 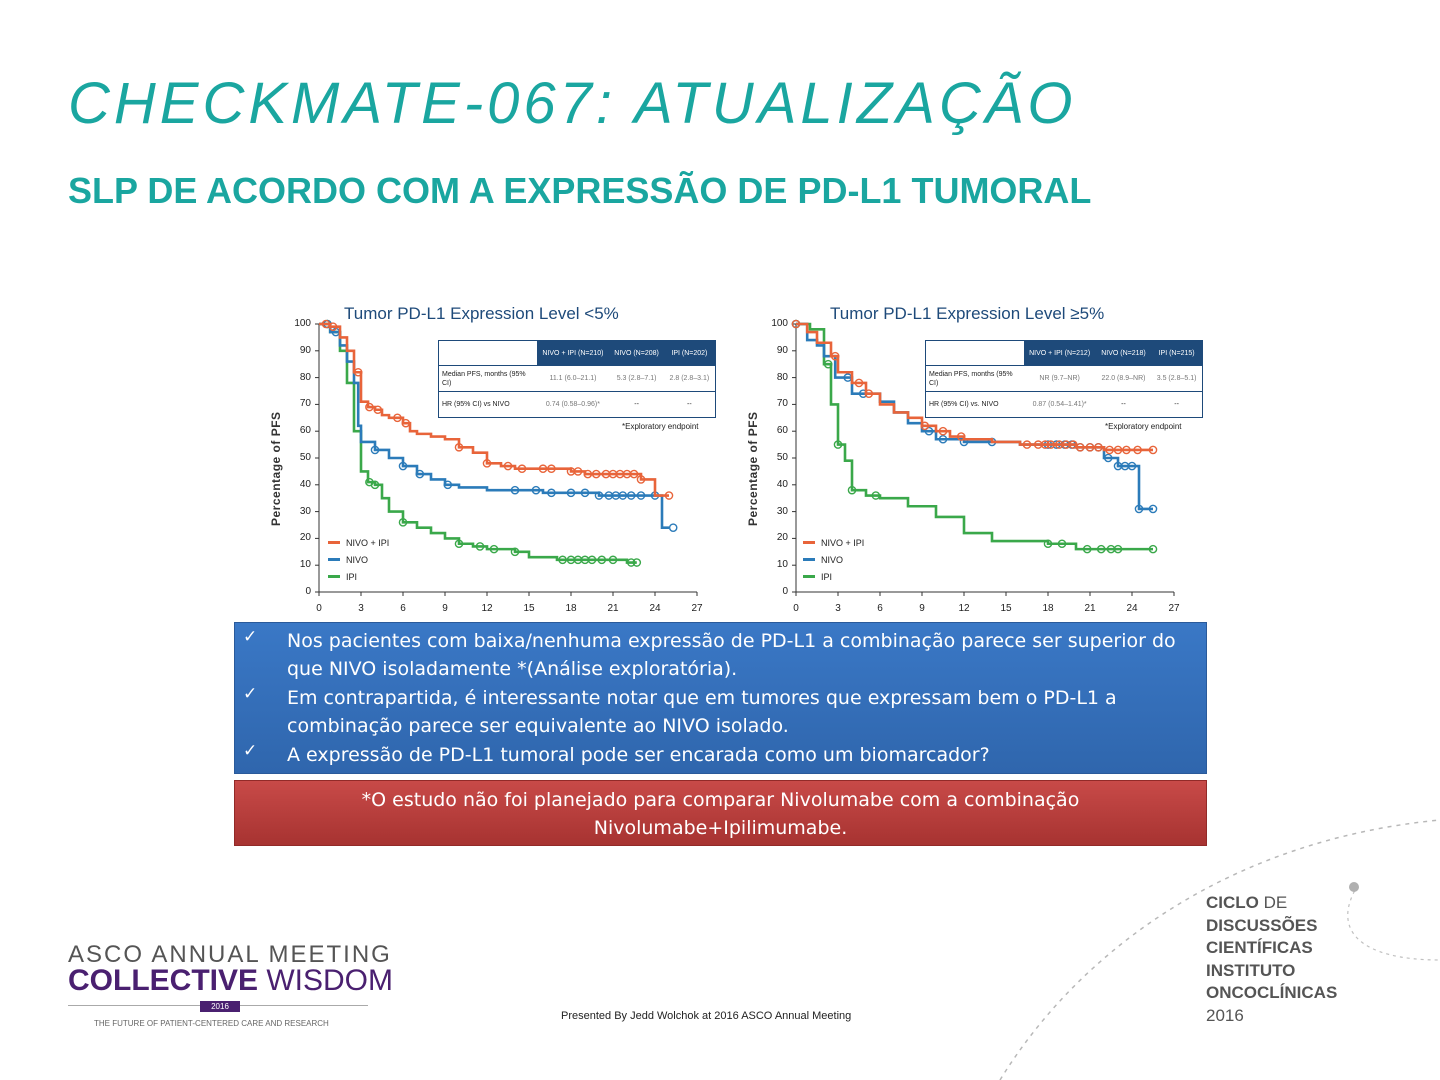 I want to click on y-tick-label: 90, so click(x=305, y=350).